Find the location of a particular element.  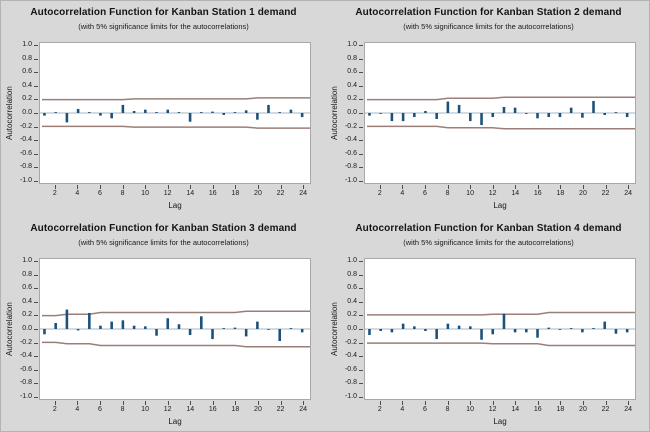

y-tick-label: -0.4 is located at coordinates (350, 140).